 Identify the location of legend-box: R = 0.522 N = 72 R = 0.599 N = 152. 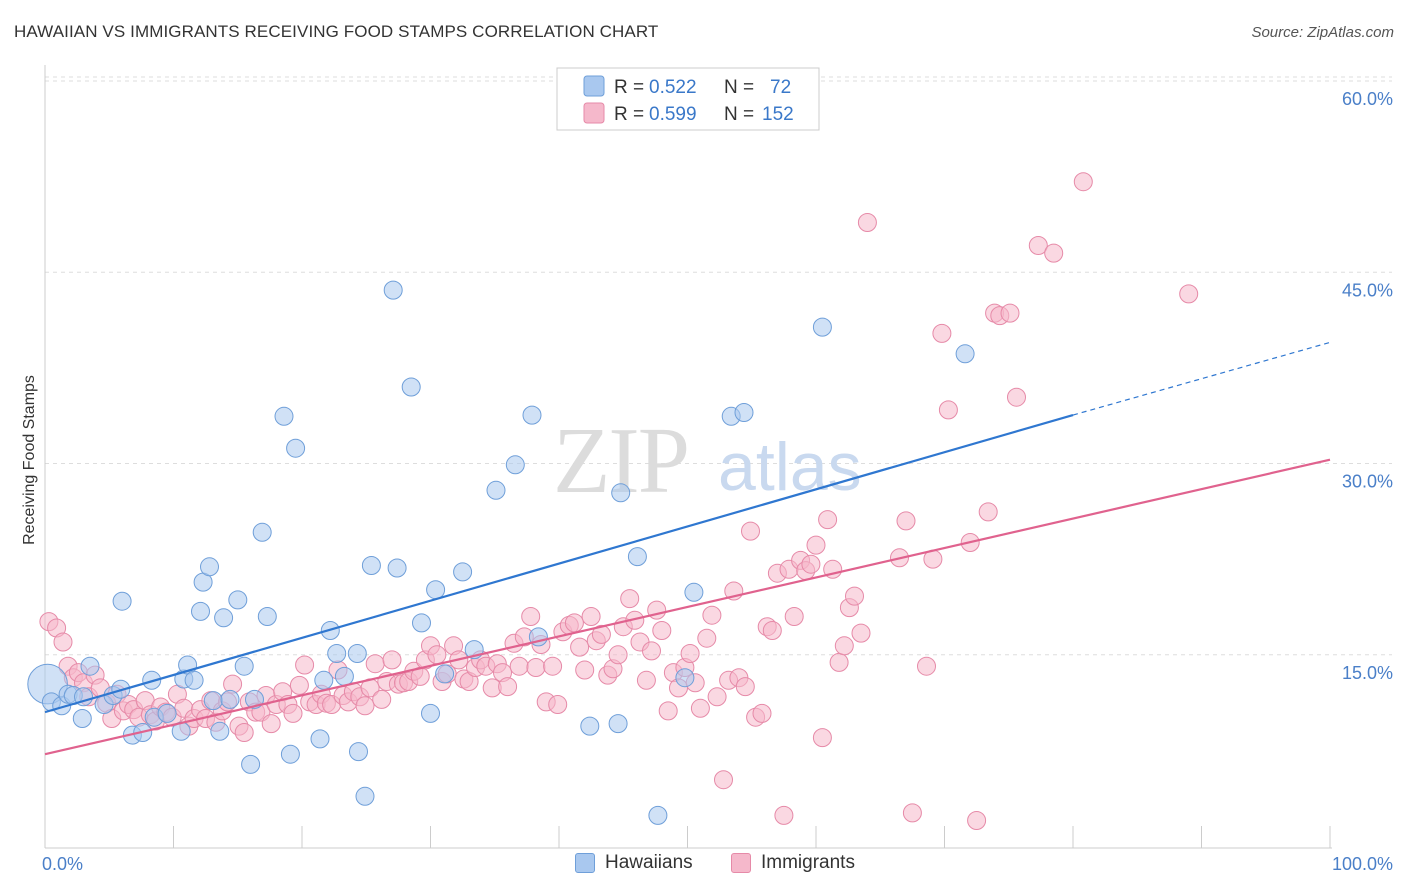
(688, 99).